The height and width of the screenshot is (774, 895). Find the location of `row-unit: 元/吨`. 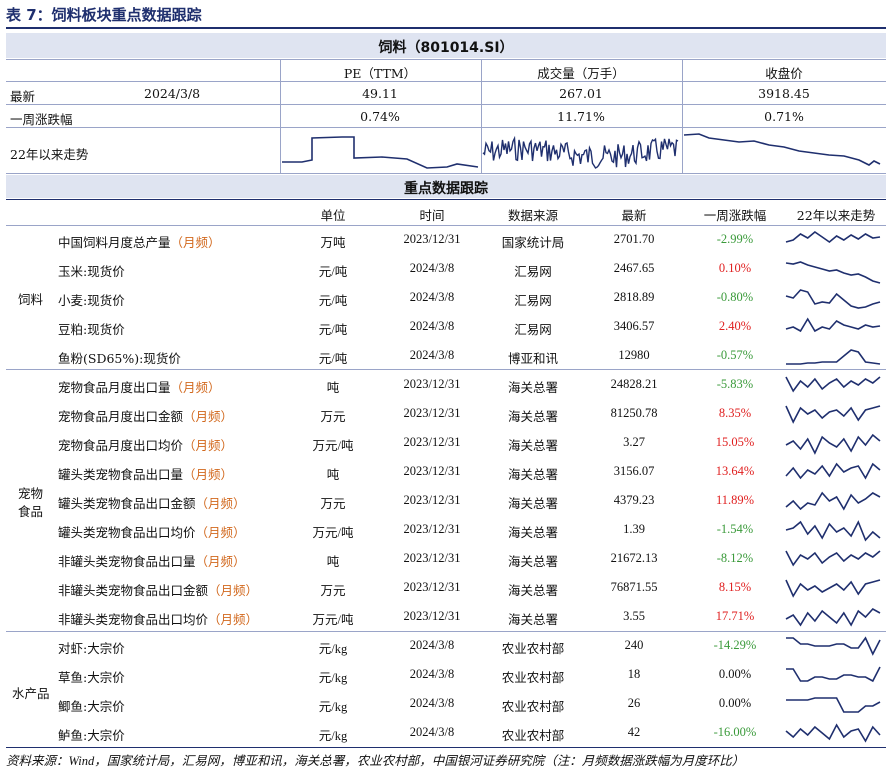

row-unit: 元/吨 is located at coordinates (333, 330).